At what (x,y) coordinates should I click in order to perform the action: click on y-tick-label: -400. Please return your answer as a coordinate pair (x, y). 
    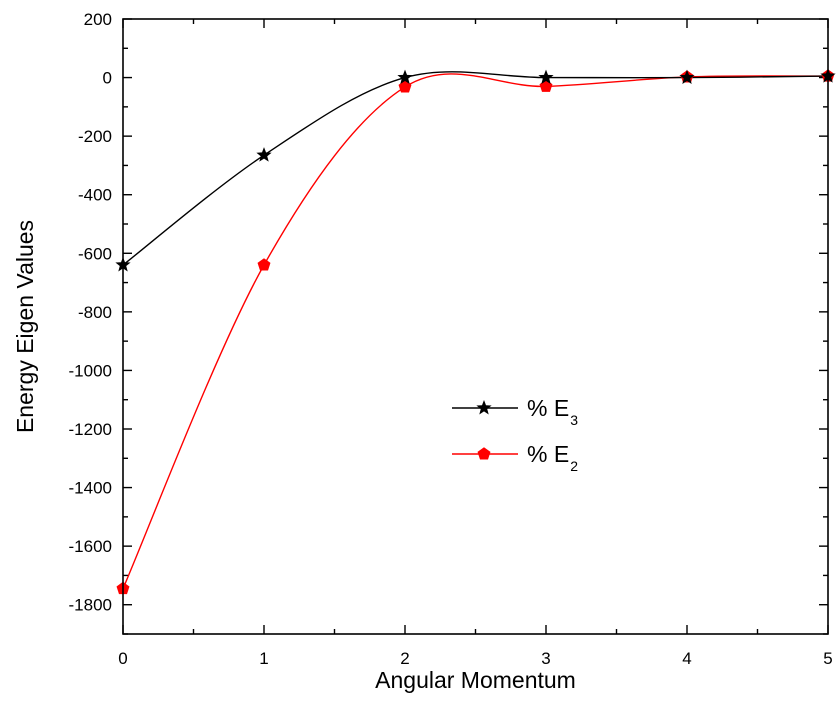
    Looking at the image, I should click on (95, 195).